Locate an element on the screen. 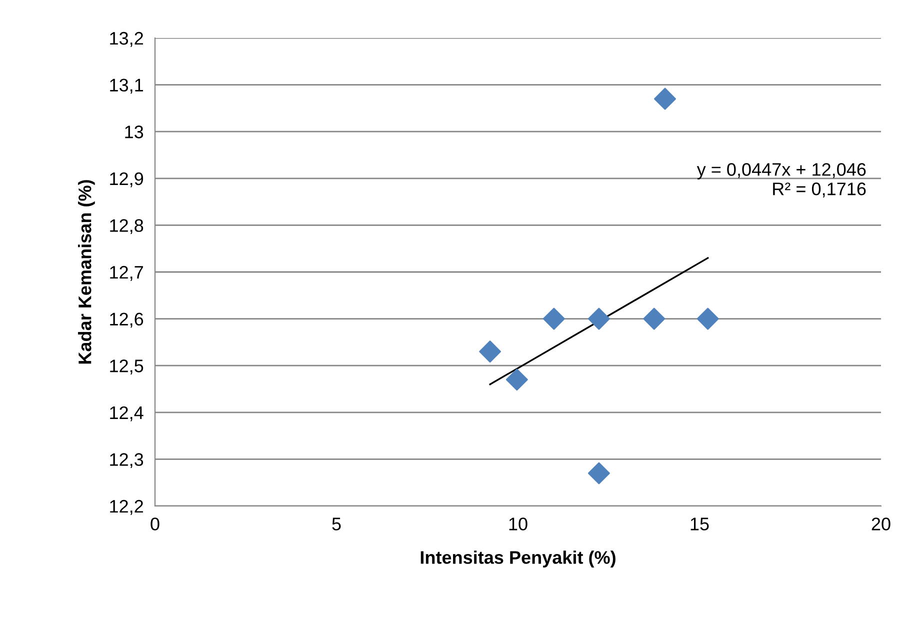 This screenshot has height=623, width=917. y-tick-label: 13 is located at coordinates (134, 132).